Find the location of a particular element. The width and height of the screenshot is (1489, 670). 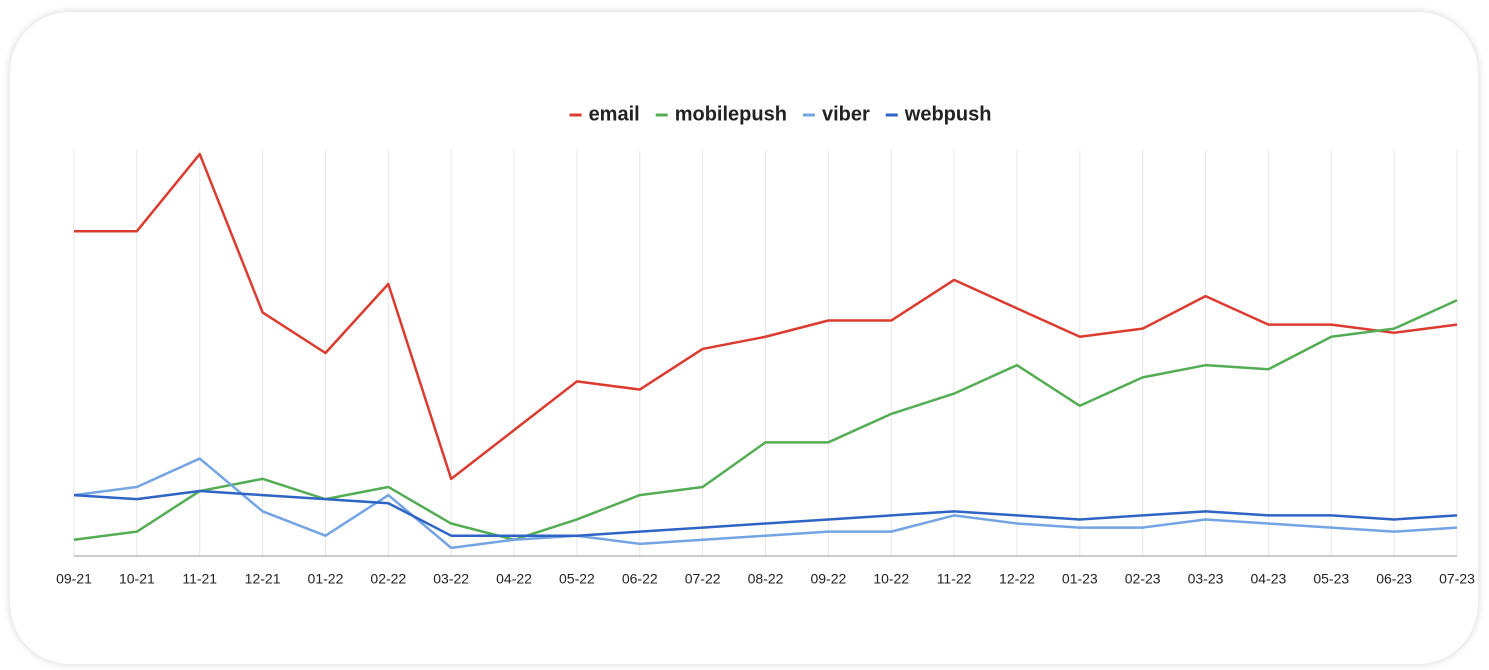

legend-label: webpush is located at coordinates (948, 114).